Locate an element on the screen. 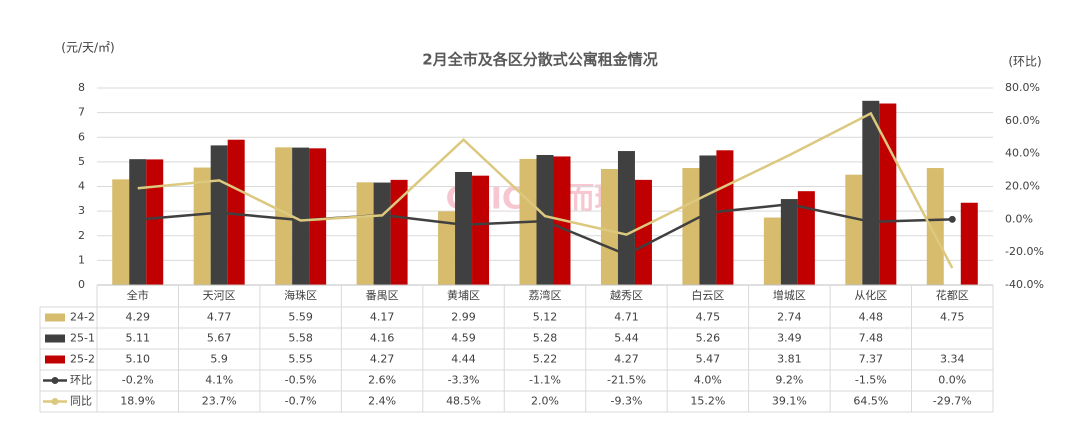  legend-marker is located at coordinates (55, 401).